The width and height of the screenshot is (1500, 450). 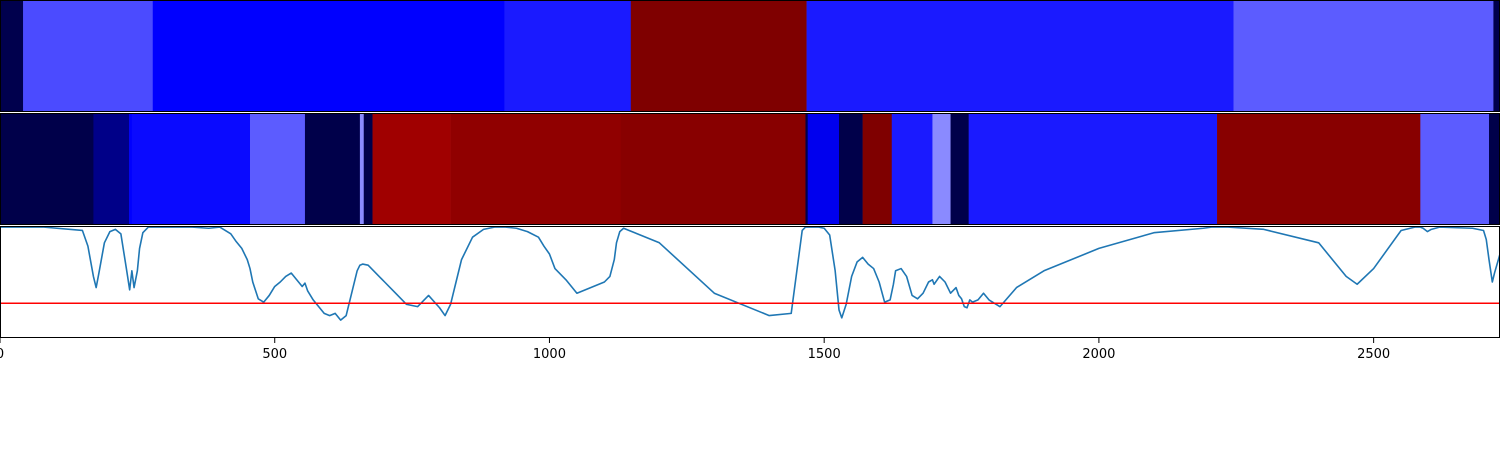 I want to click on x-tick-label: 2500, so click(x=1373, y=354).